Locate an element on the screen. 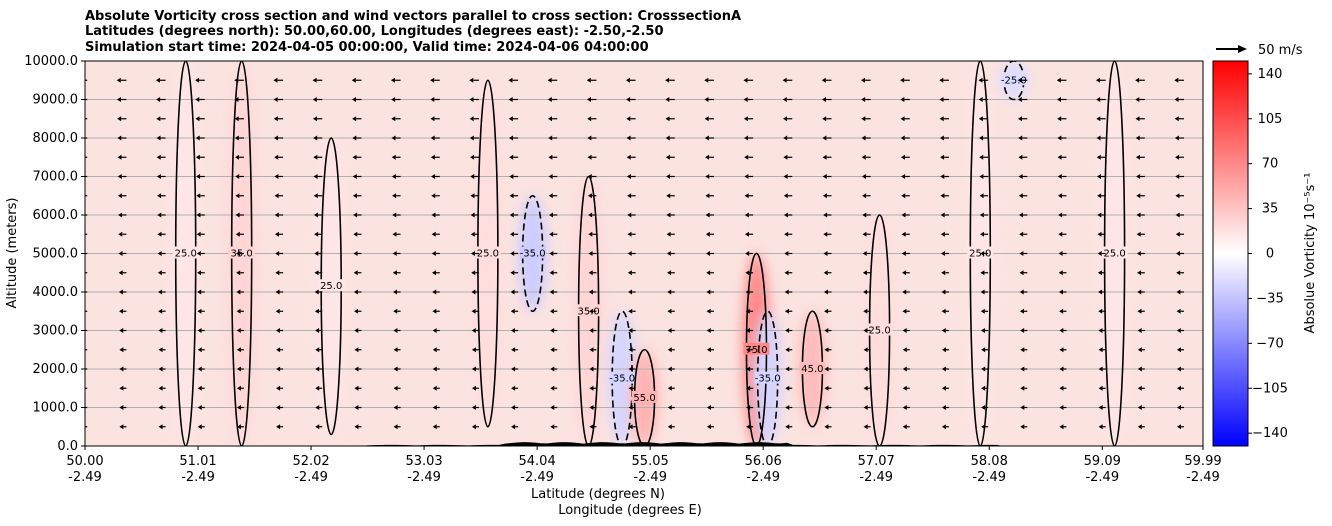  x-tick-lon-5: -2.49 is located at coordinates (650, 477).